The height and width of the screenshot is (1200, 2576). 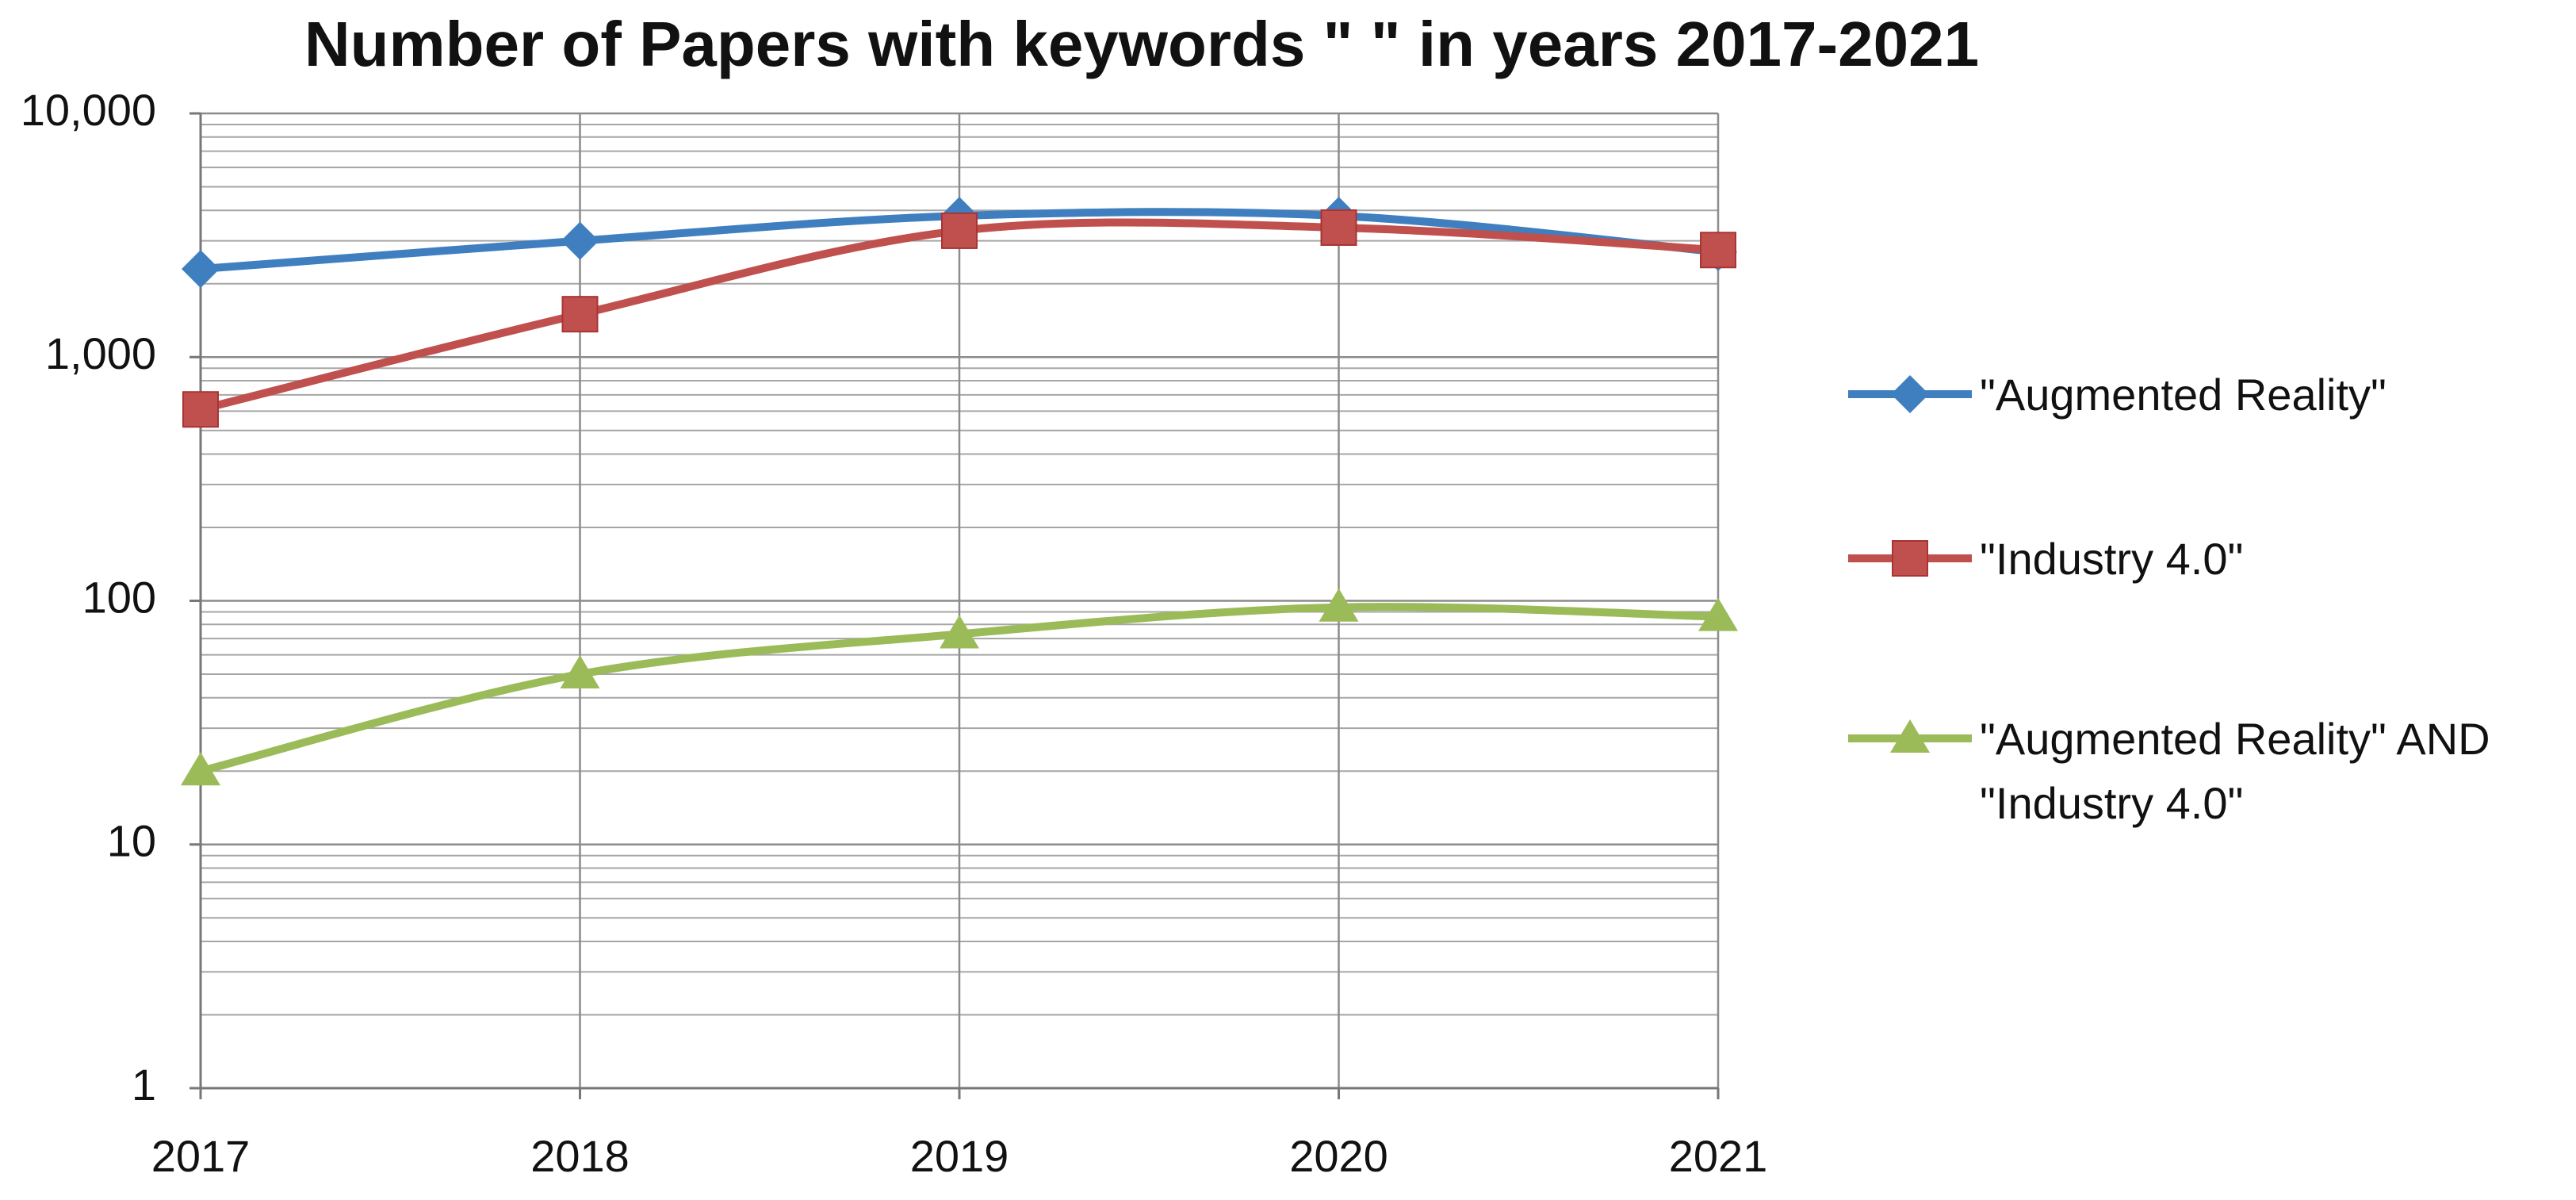 What do you see at coordinates (144, 1085) in the screenshot?
I see `y-tick-label: 1` at bounding box center [144, 1085].